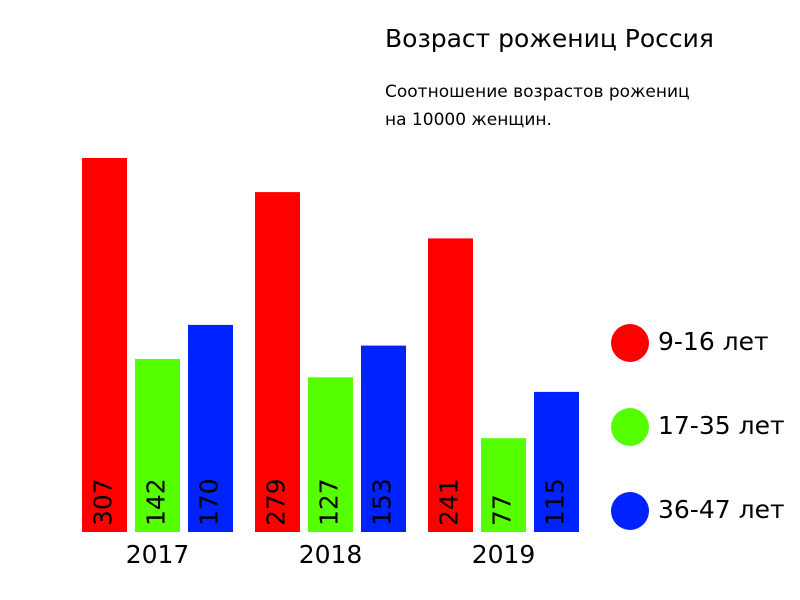 Image resolution: width=800 pixels, height=600 pixels. I want to click on value-label: 142, so click(156, 502).